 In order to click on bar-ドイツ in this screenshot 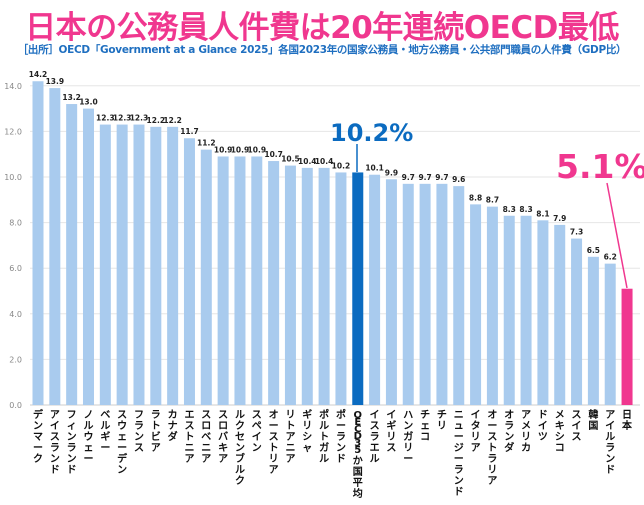, I will do `click(543, 312)`.